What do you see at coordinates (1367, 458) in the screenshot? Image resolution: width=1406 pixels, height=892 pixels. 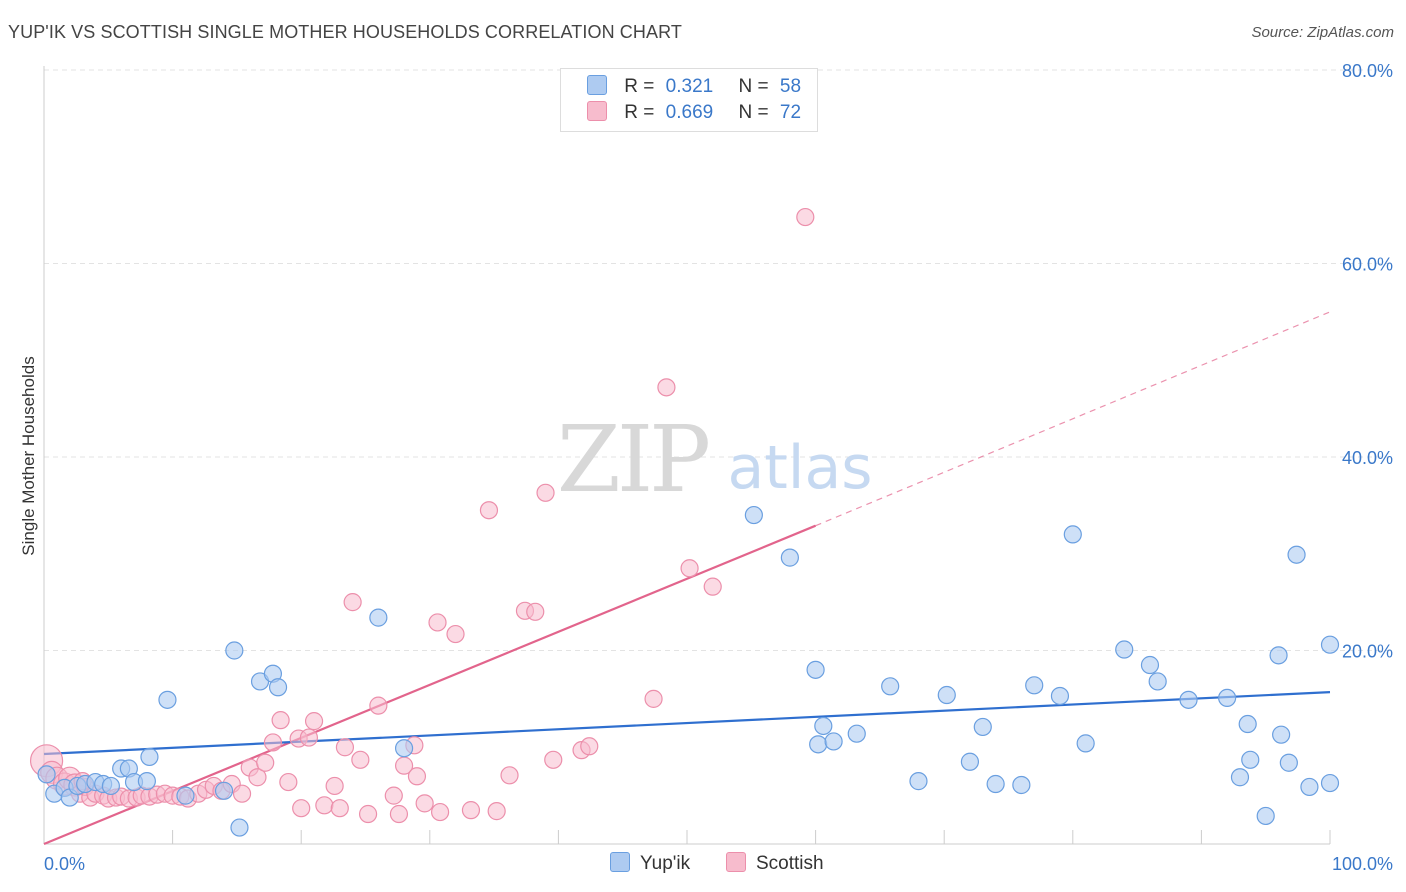 I see `y-tick-label: 40.0%` at bounding box center [1367, 458].